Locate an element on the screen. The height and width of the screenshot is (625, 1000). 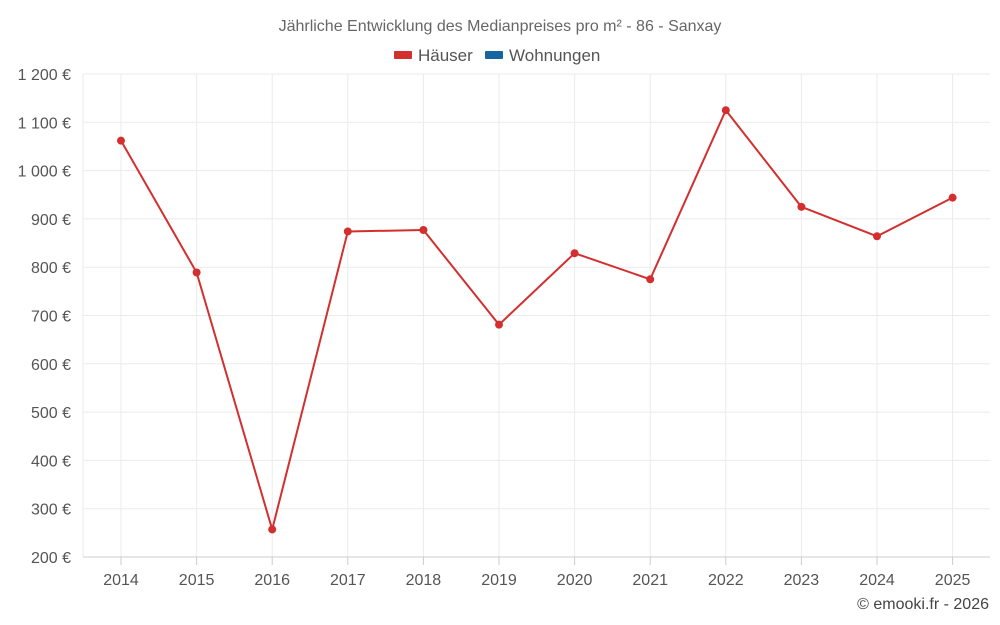
data-point-haeuser-2016 is located at coordinates (272, 529).